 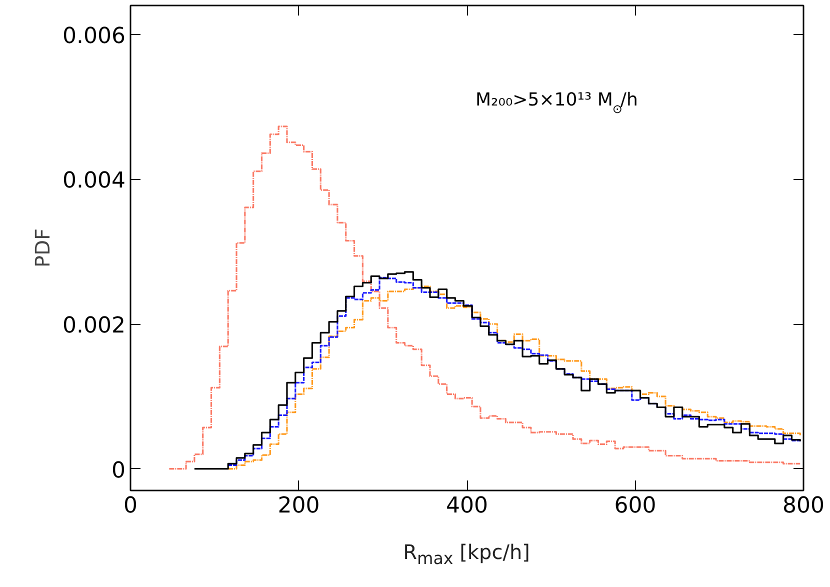 What do you see at coordinates (119, 471) in the screenshot?
I see `y-tick-label: 0` at bounding box center [119, 471].